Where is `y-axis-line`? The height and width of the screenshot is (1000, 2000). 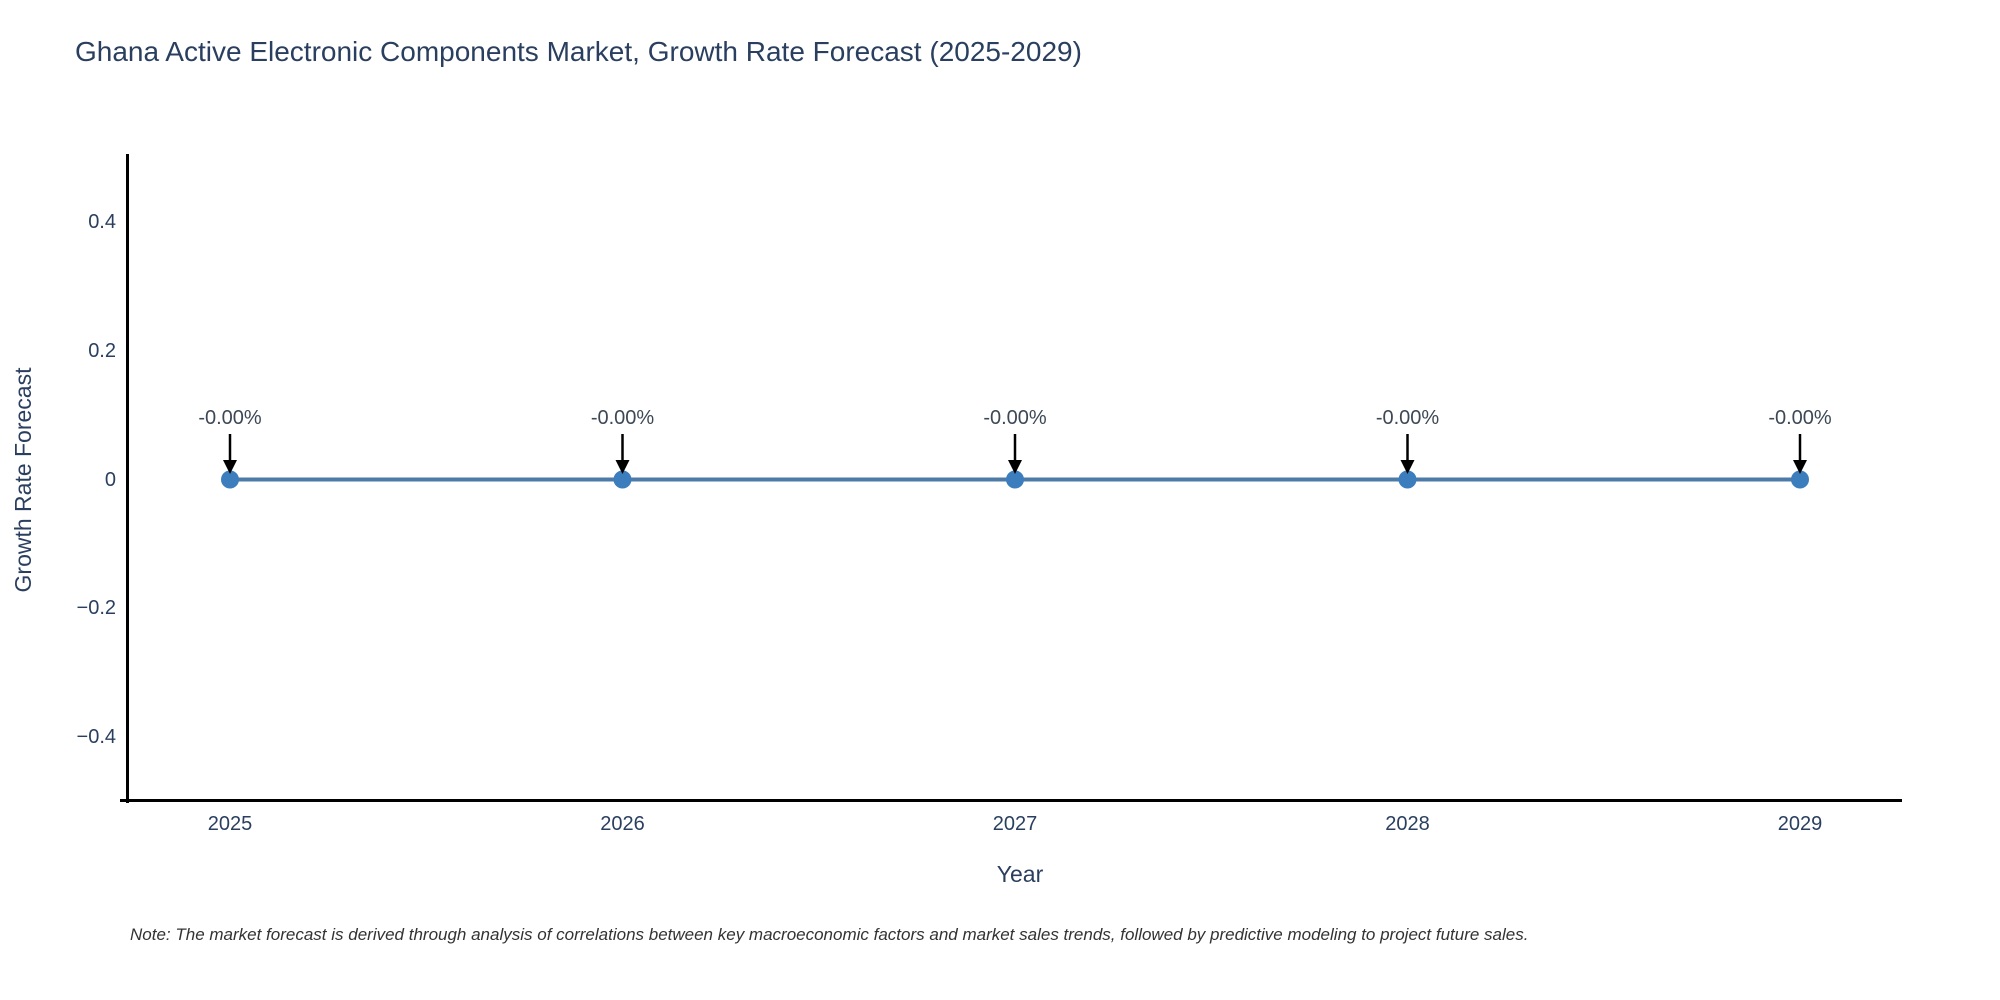
y-axis-line is located at coordinates (127, 478).